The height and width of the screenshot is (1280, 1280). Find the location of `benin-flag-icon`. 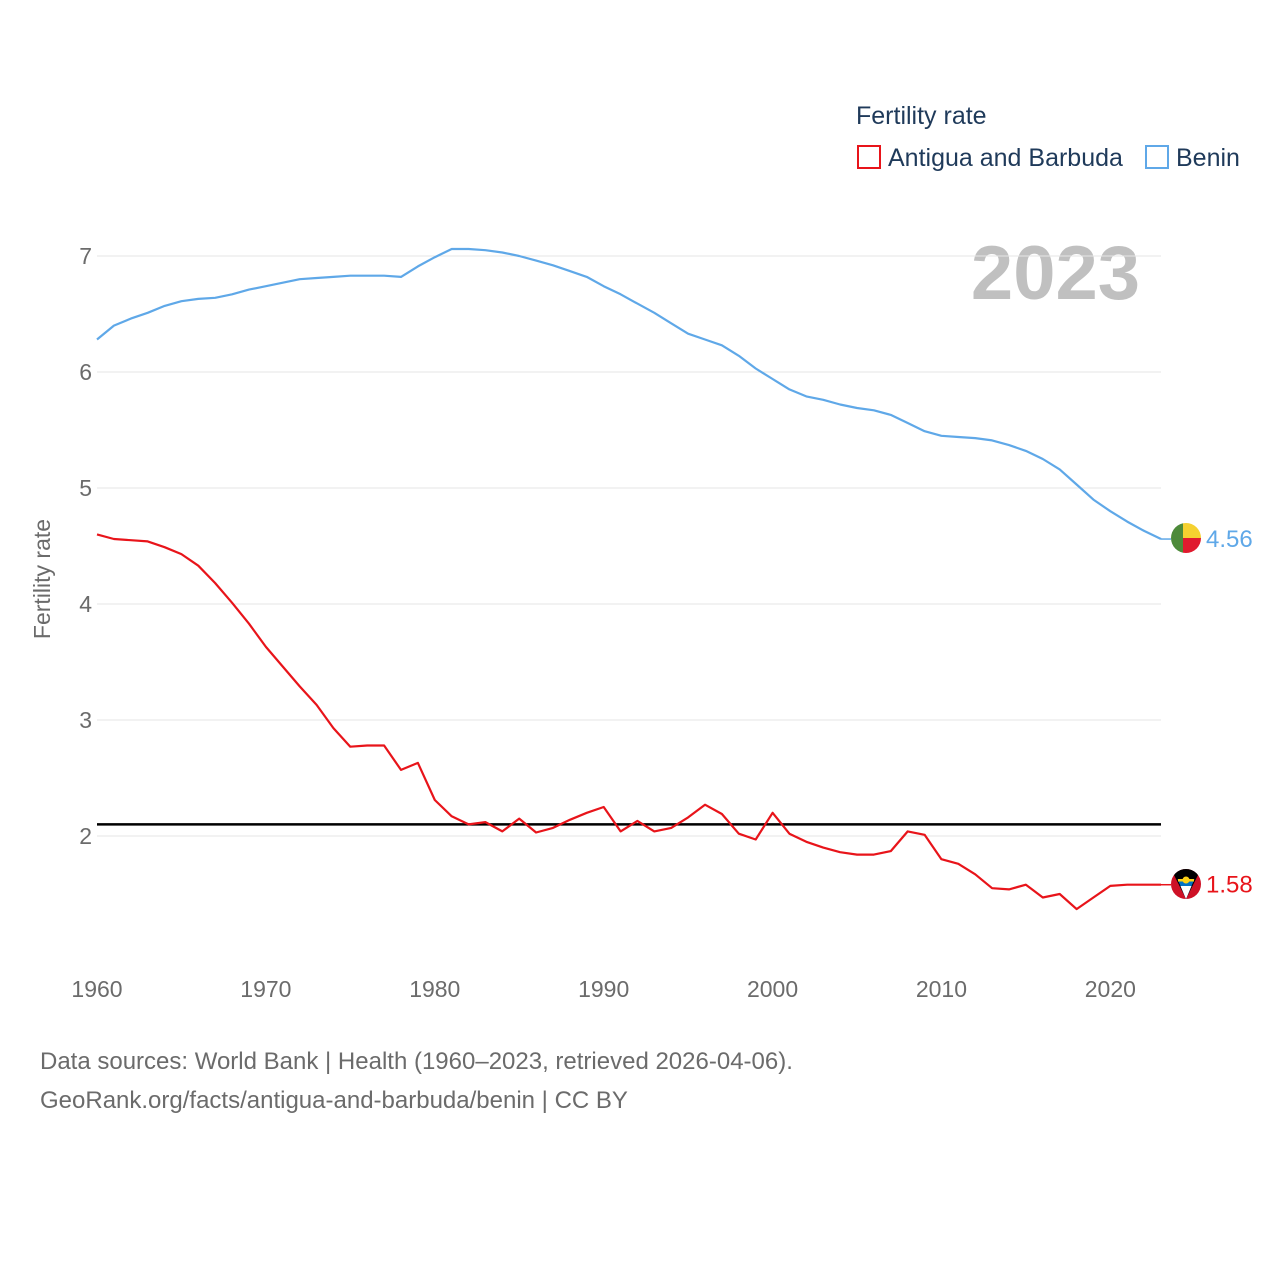

benin-flag-icon is located at coordinates (1186, 538).